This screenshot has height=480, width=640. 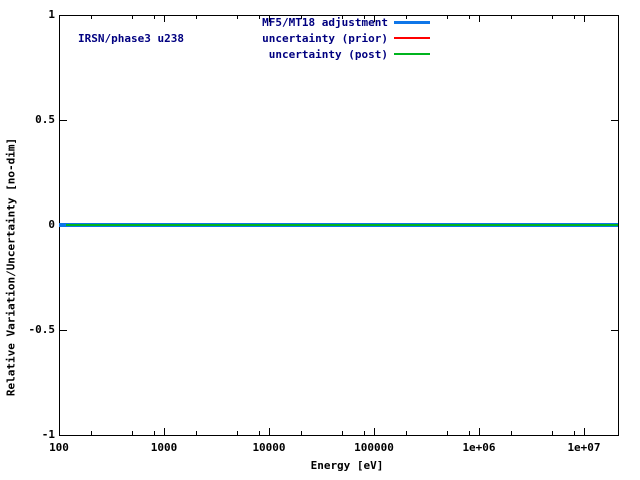 What do you see at coordinates (59, 447) in the screenshot?
I see `x-tick-label: 100` at bounding box center [59, 447].